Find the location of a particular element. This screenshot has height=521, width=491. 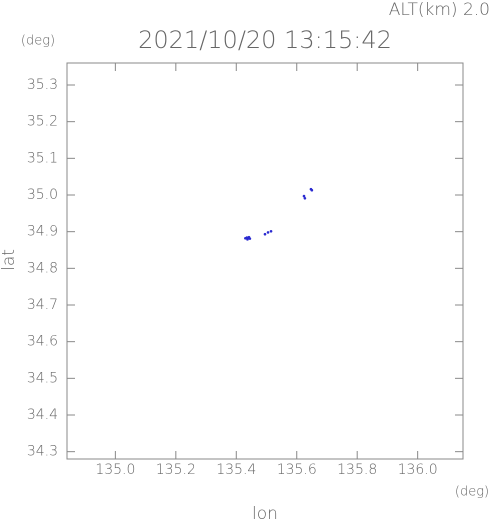

y-tick-label: 34.7 is located at coordinates (42, 305).